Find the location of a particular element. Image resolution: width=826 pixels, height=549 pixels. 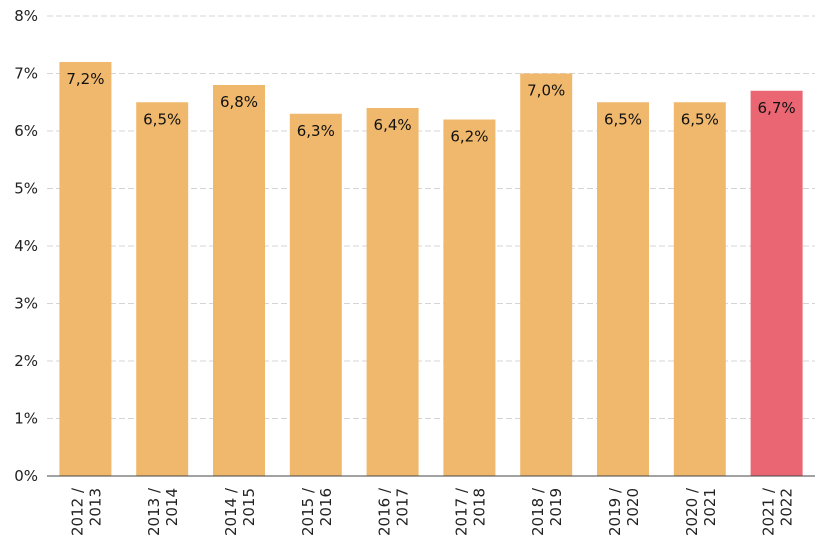

x-tick-label-line: 2021 / is located at coordinates (769, 511).